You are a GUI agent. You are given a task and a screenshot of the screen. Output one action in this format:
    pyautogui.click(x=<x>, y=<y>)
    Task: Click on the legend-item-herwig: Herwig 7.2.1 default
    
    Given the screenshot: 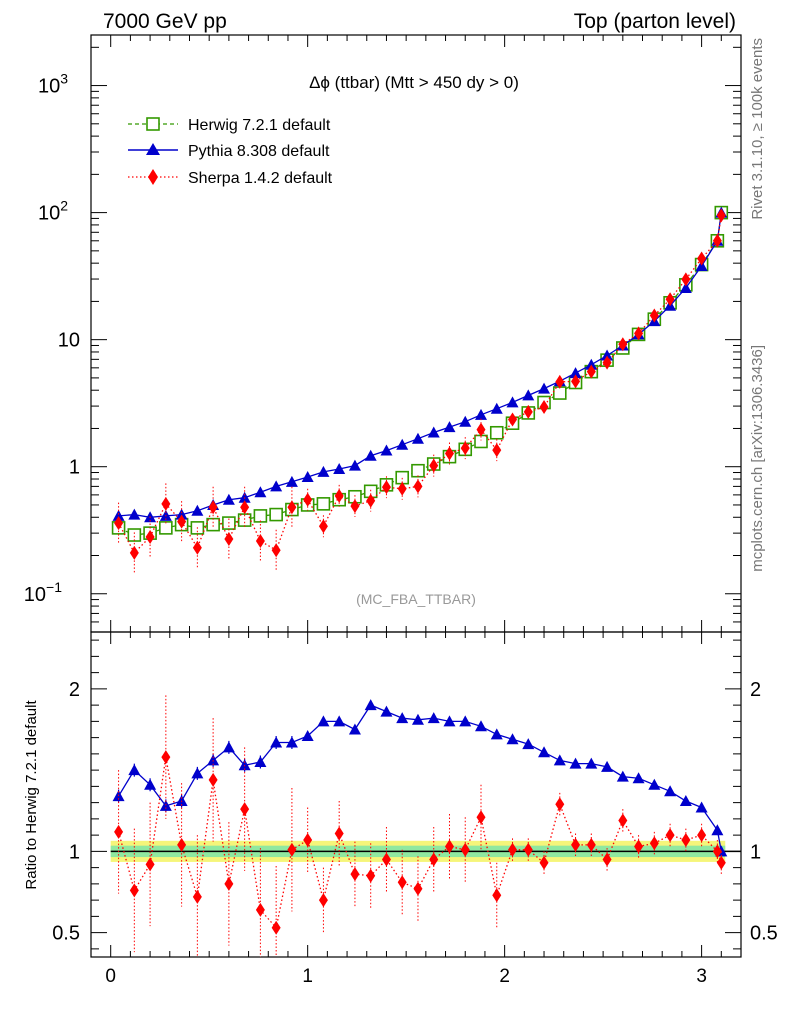 What is the action you would take?
    pyautogui.click(x=229, y=125)
    